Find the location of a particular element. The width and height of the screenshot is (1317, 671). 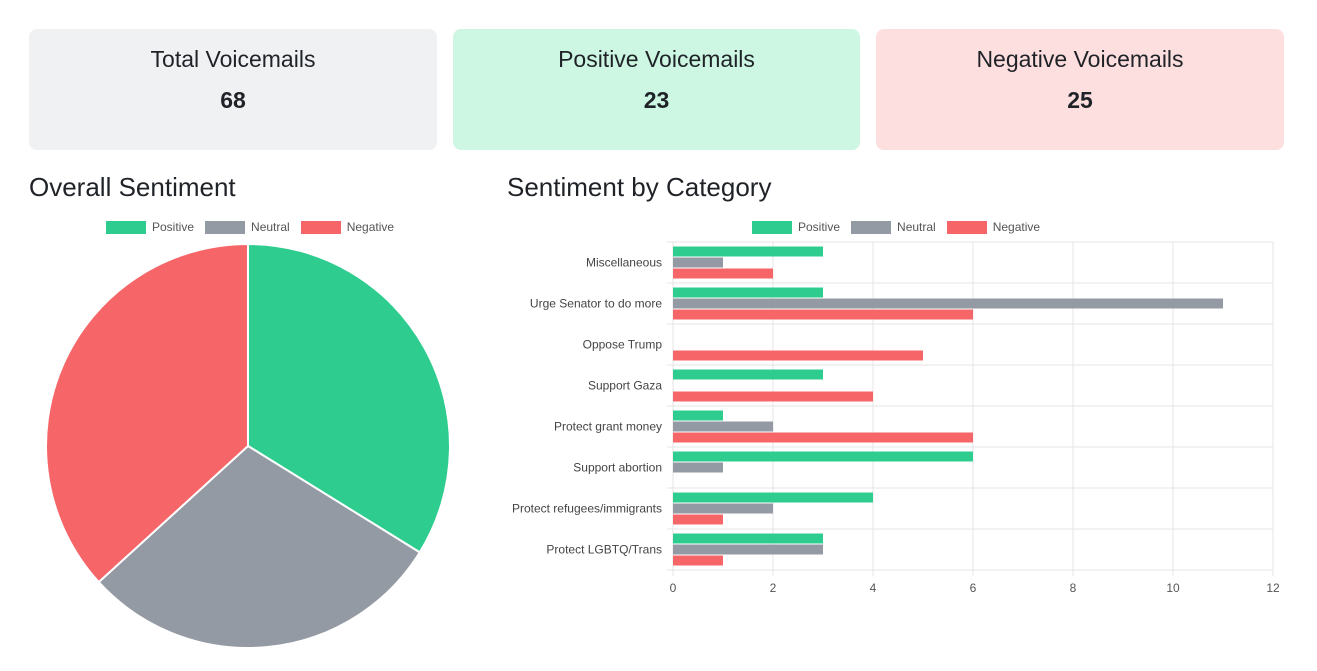

total-voicemails-card: Total Voicemails 68 is located at coordinates (233, 89).